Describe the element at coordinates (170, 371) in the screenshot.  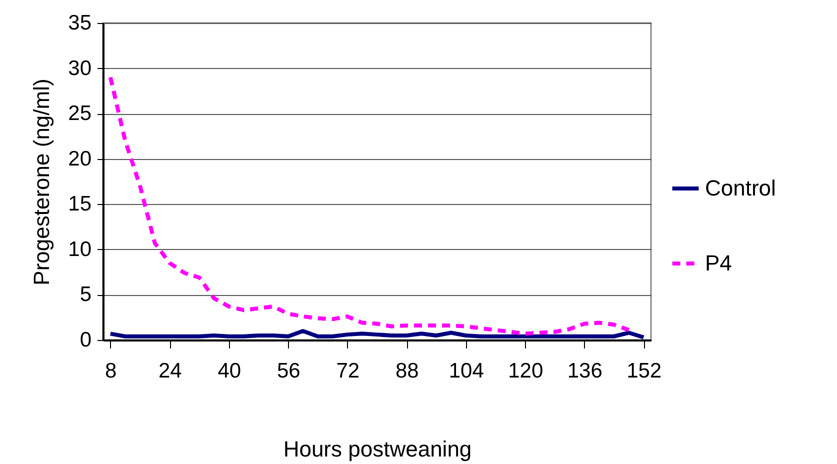
I see `x-tick-label: 24` at that location.